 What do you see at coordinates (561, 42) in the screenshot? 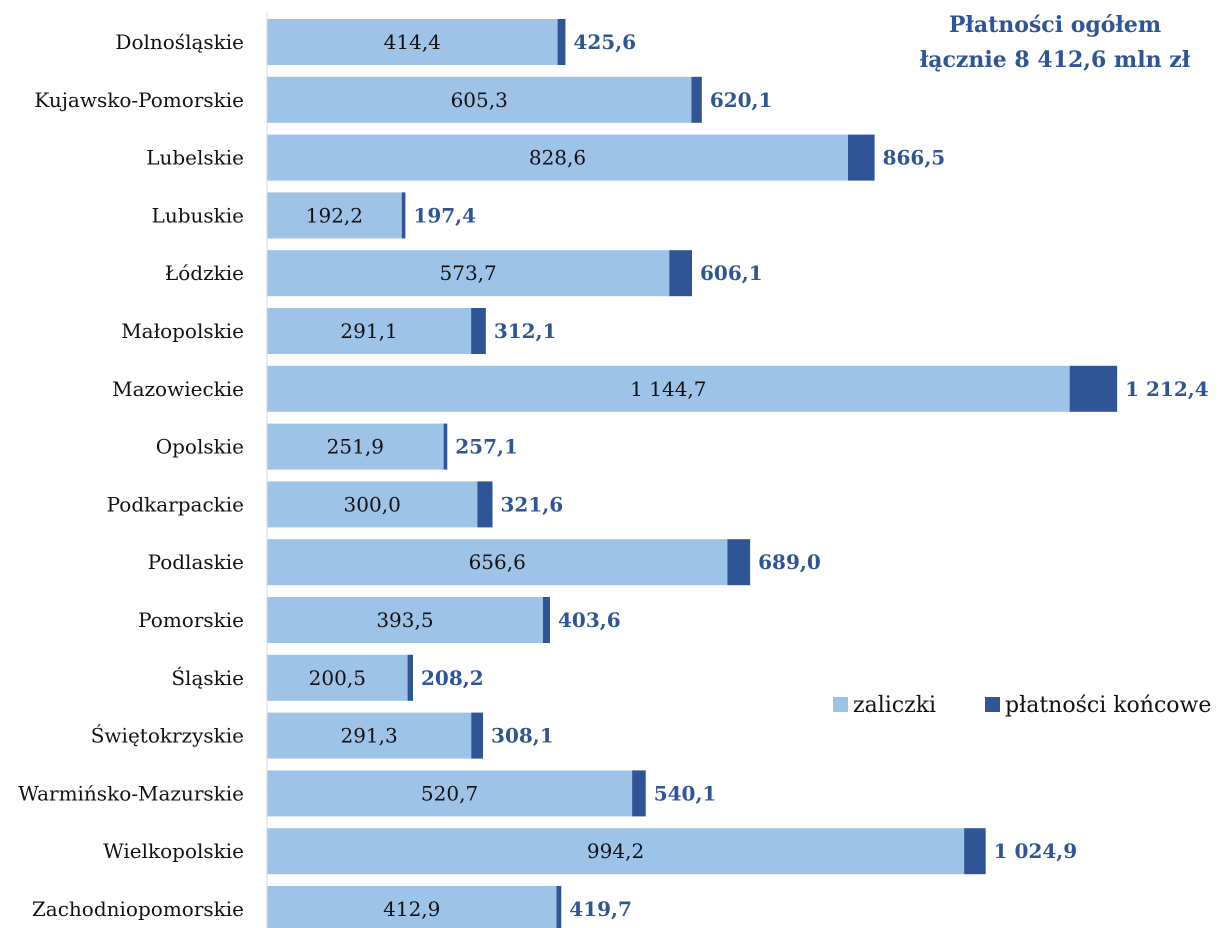
I see `bar-platnosci-koncowe-dolnoslaskie` at bounding box center [561, 42].